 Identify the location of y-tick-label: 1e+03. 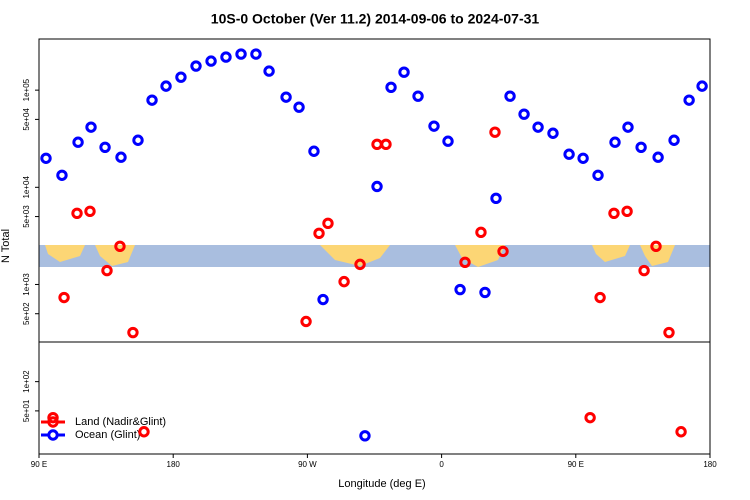
(26, 284).